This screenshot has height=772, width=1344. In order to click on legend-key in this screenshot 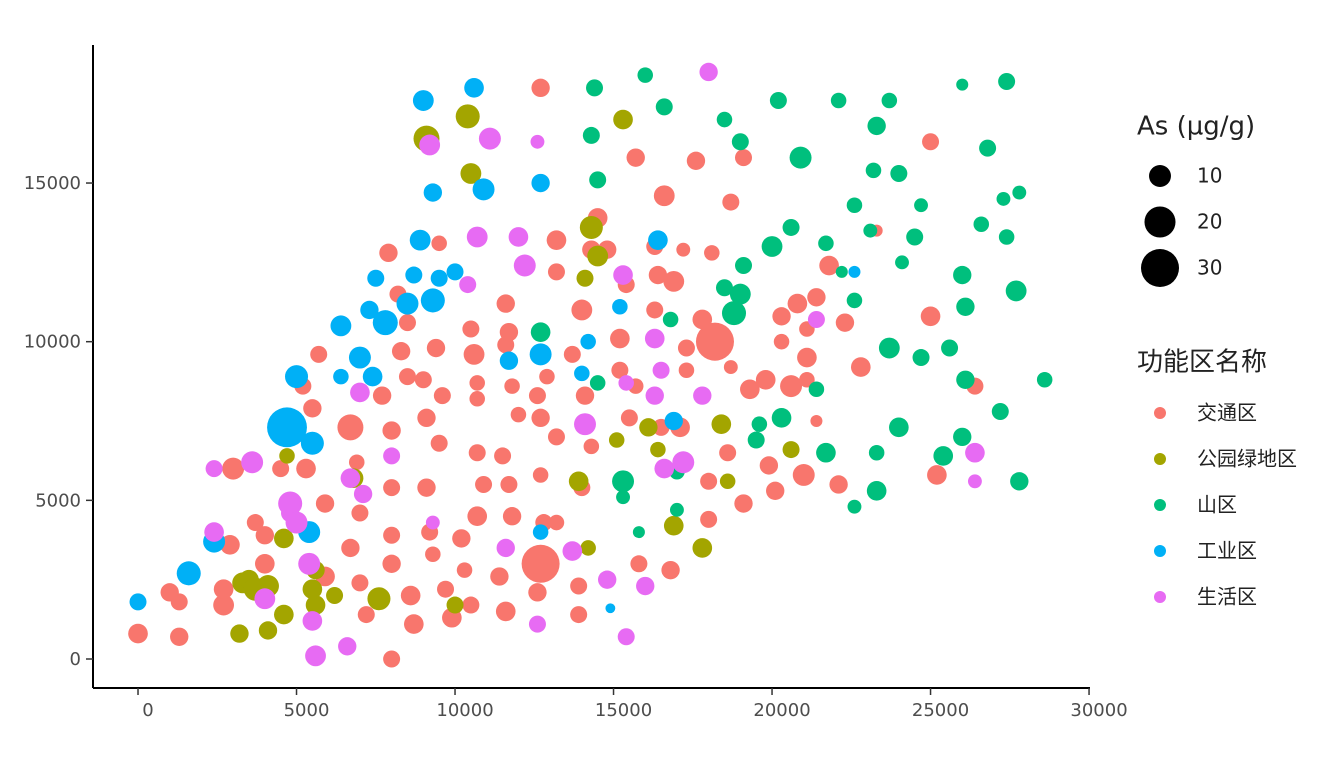, I will do `click(1160, 413)`.